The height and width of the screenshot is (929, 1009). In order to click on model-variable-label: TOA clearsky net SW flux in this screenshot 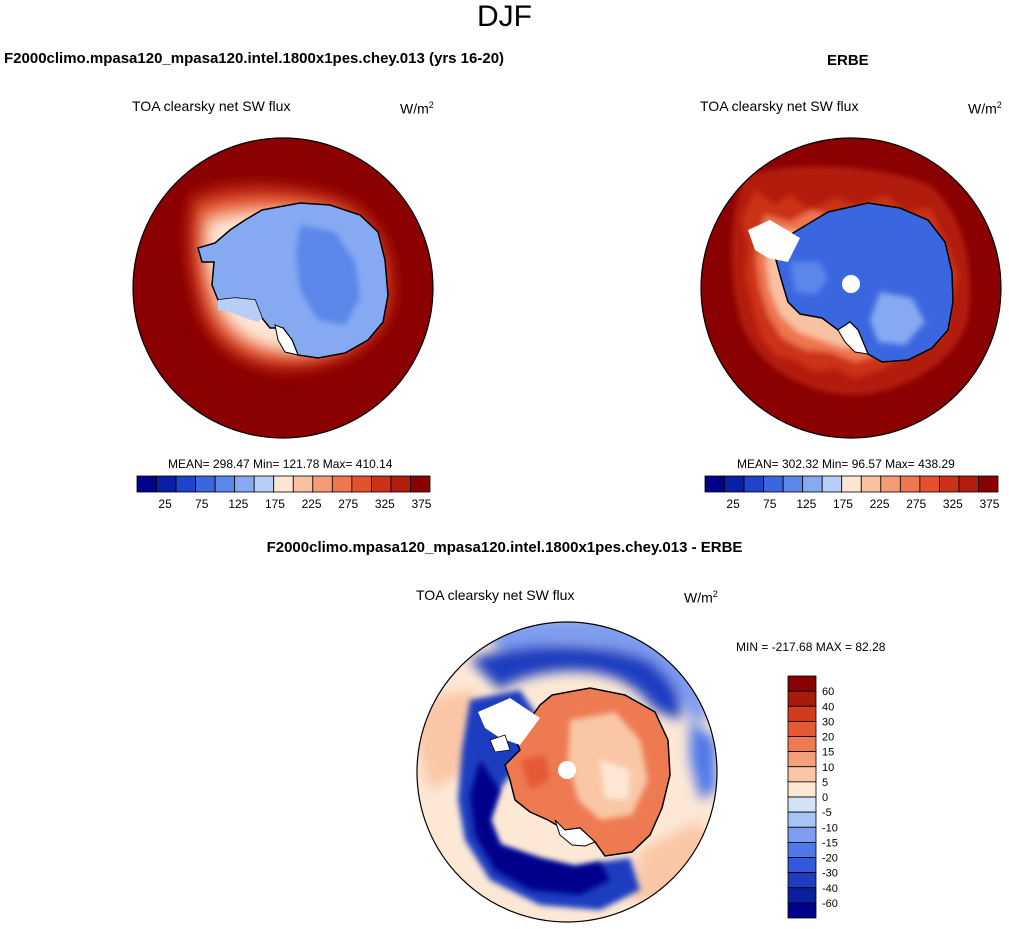, I will do `click(211, 106)`.